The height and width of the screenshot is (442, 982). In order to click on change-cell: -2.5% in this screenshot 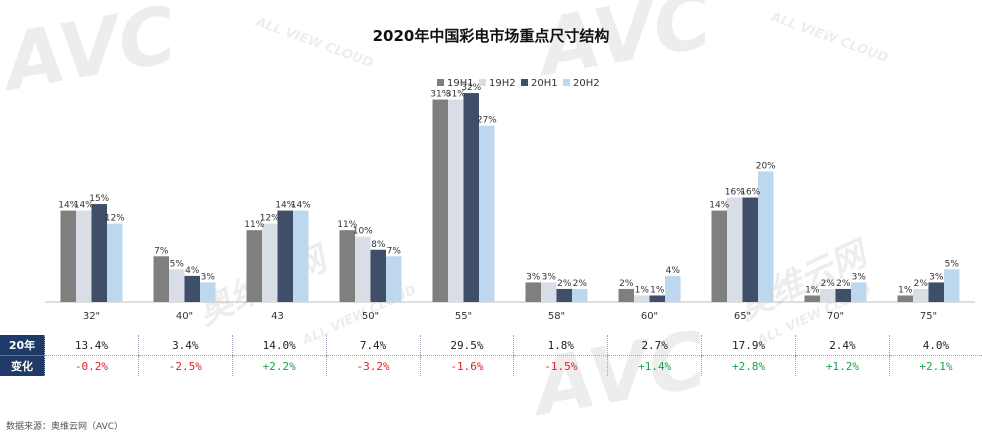, I will do `click(185, 365)`.